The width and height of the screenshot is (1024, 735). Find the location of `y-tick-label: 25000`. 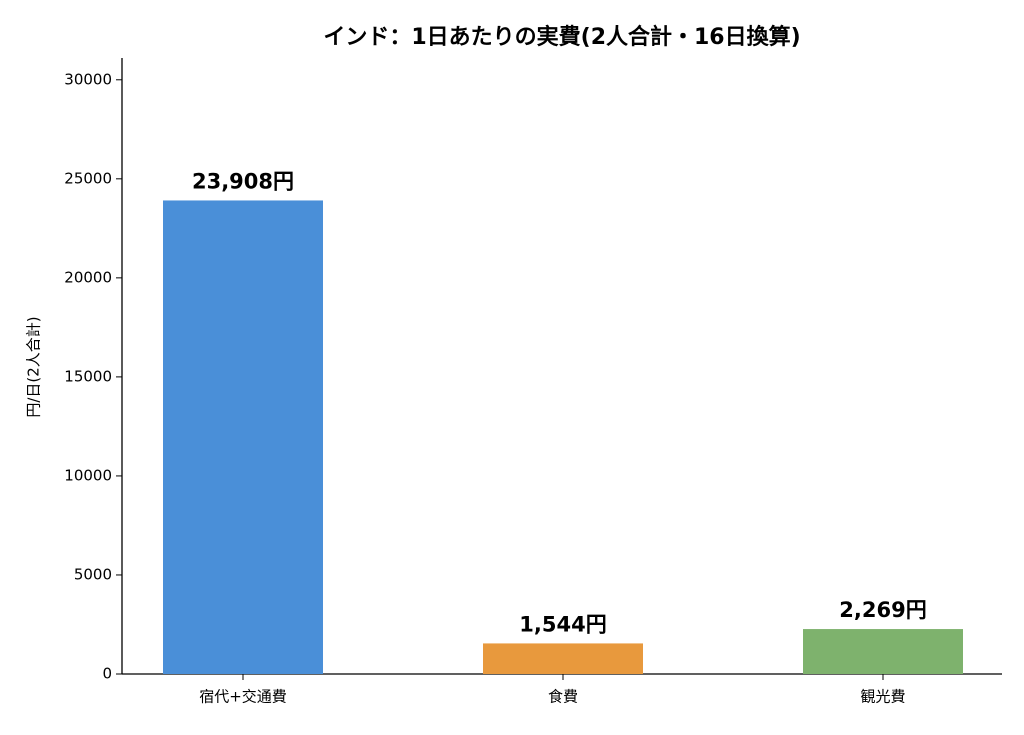

y-tick-label: 25000 is located at coordinates (88, 178).